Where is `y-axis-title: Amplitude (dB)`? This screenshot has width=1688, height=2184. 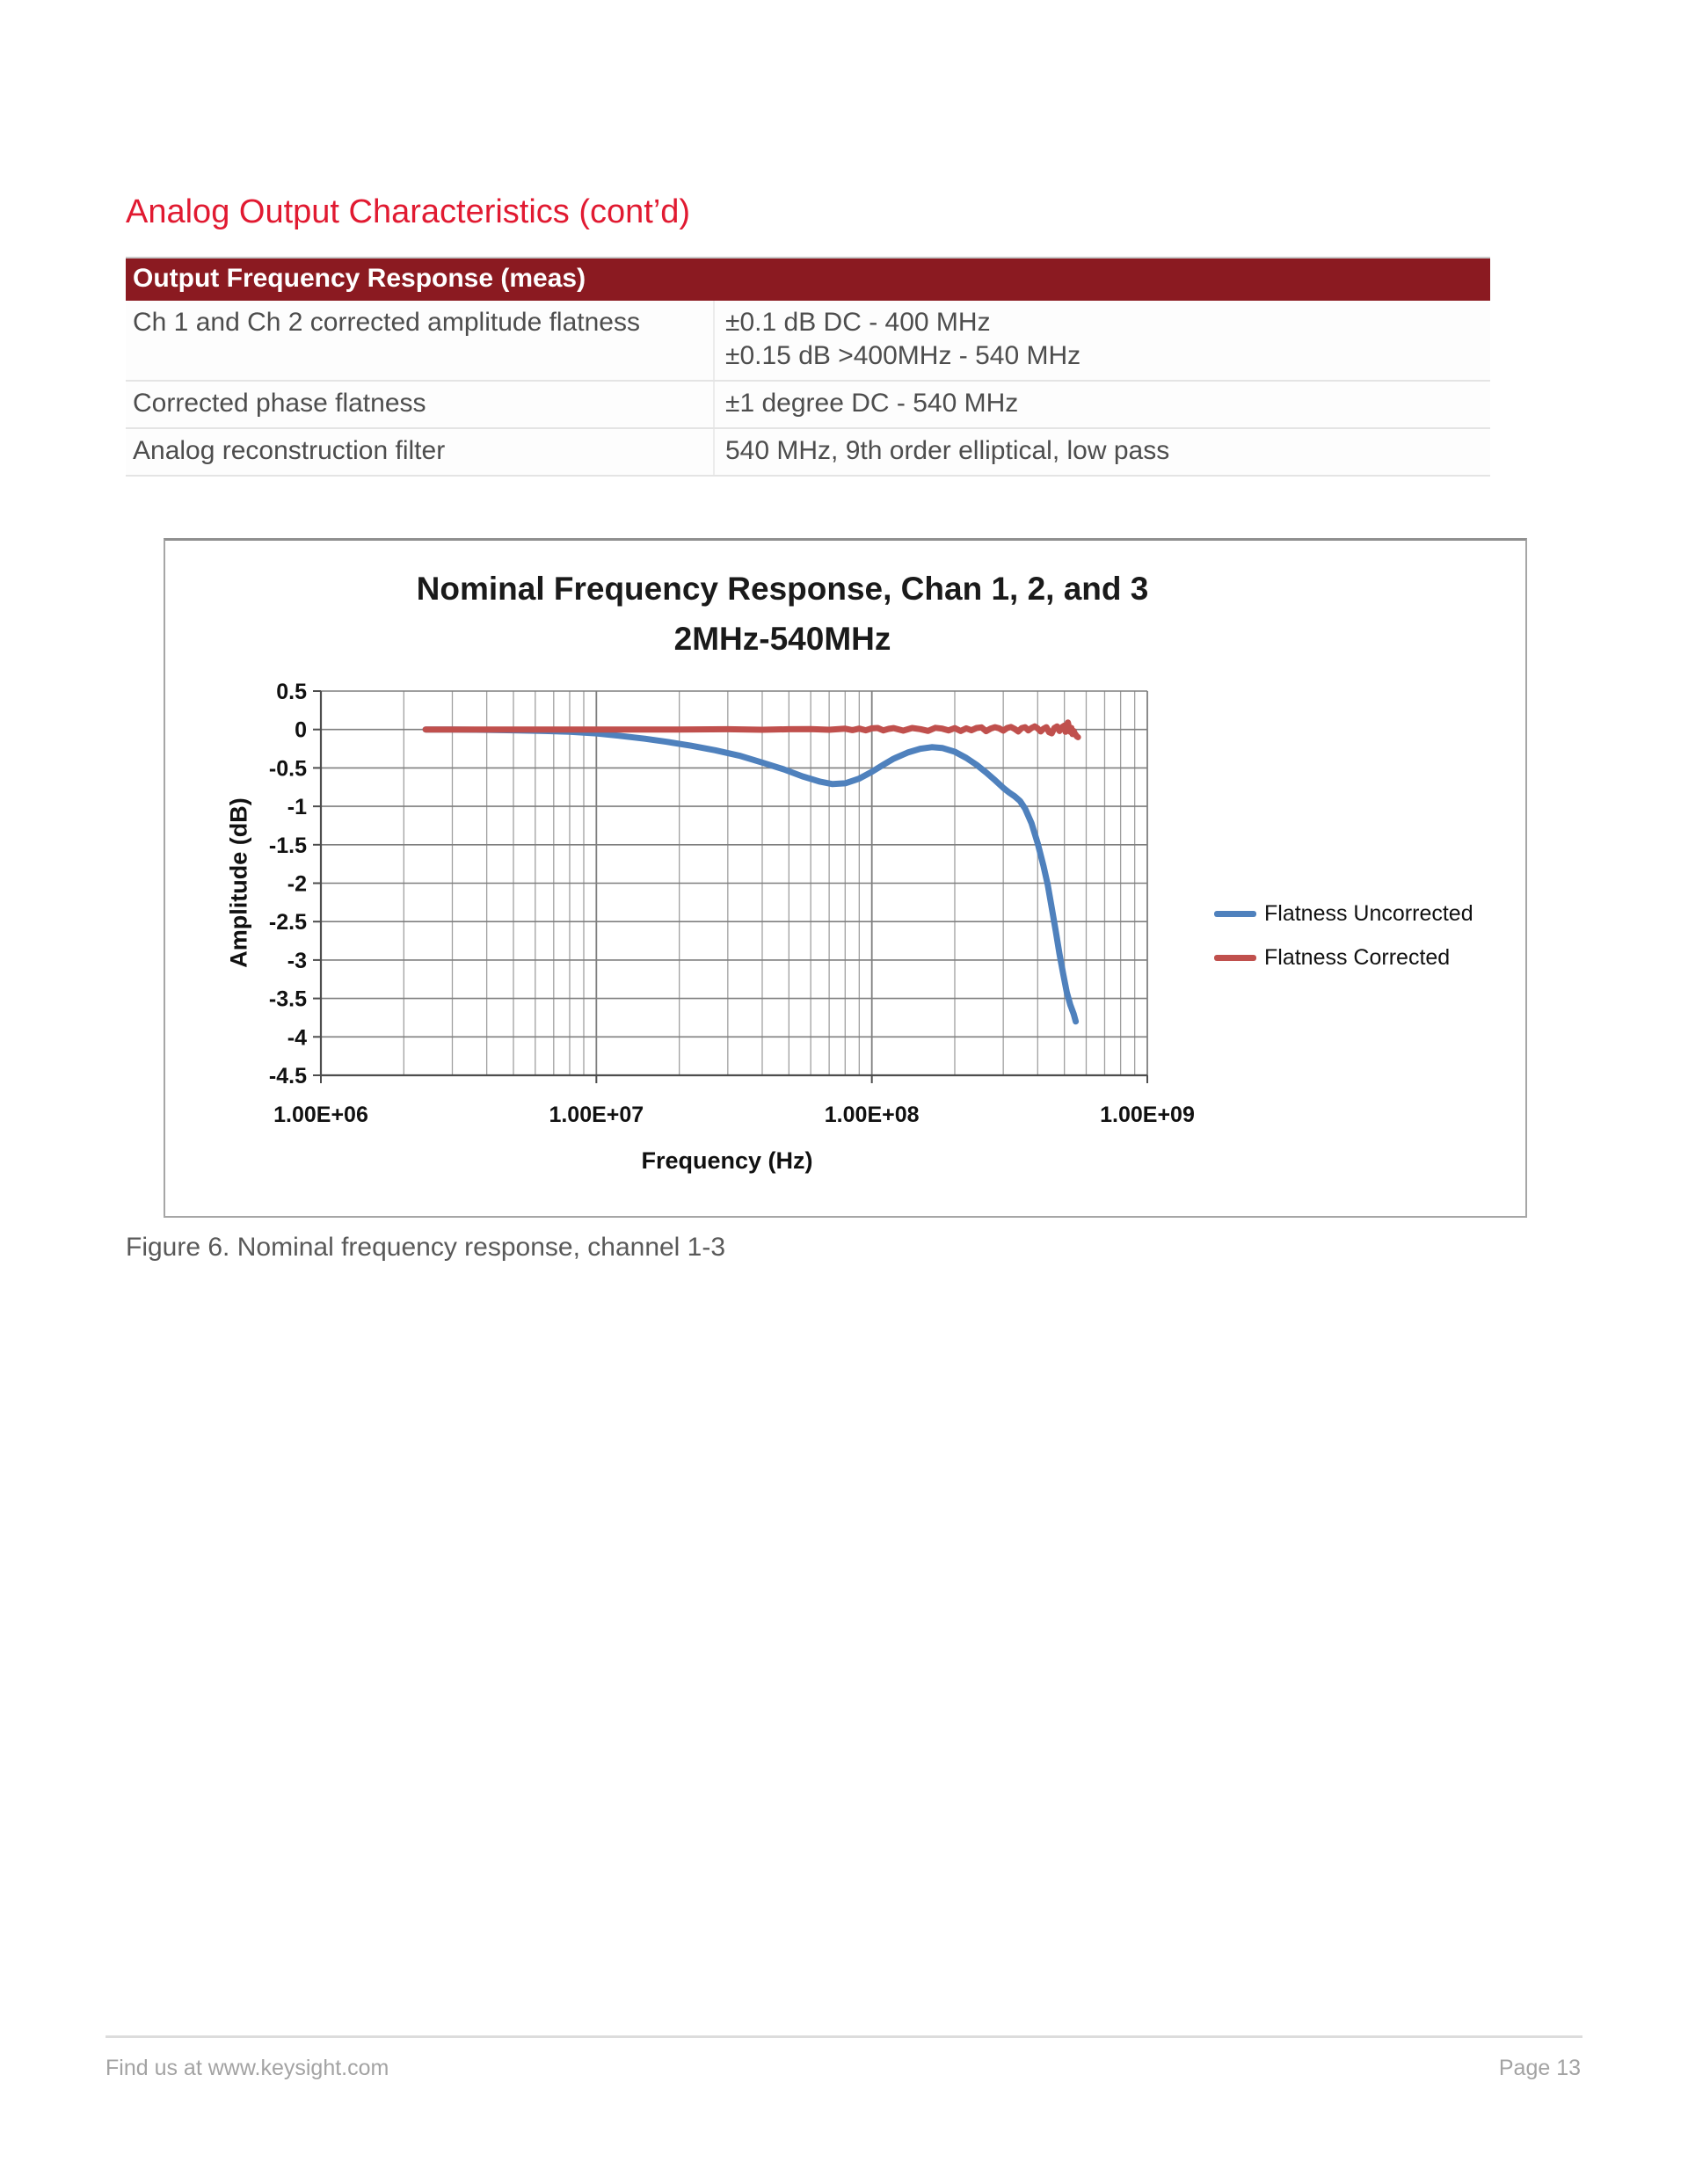 y-axis-title: Amplitude (dB) is located at coordinates (238, 882).